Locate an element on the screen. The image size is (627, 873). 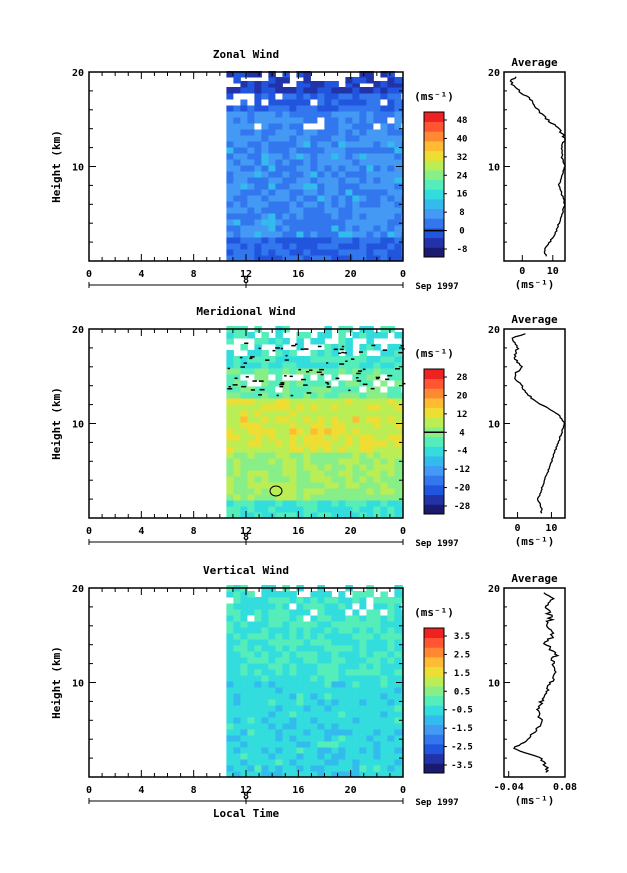
x-tick-label: 20 is located at coordinates (351, 274).